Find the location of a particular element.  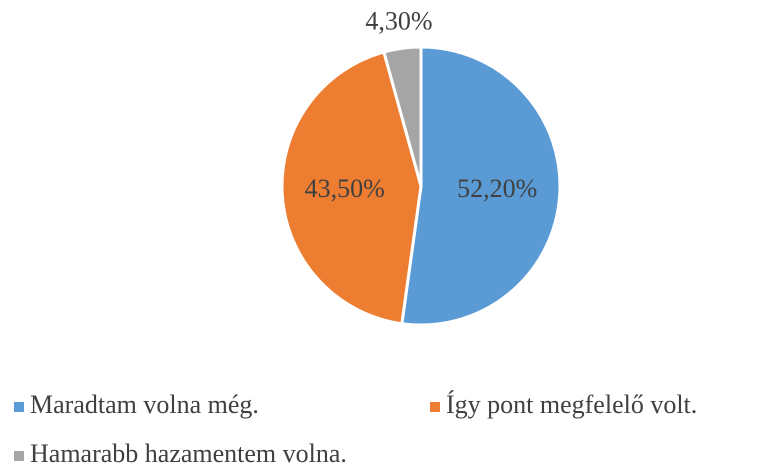

data-label: 4,30% is located at coordinates (398, 20).